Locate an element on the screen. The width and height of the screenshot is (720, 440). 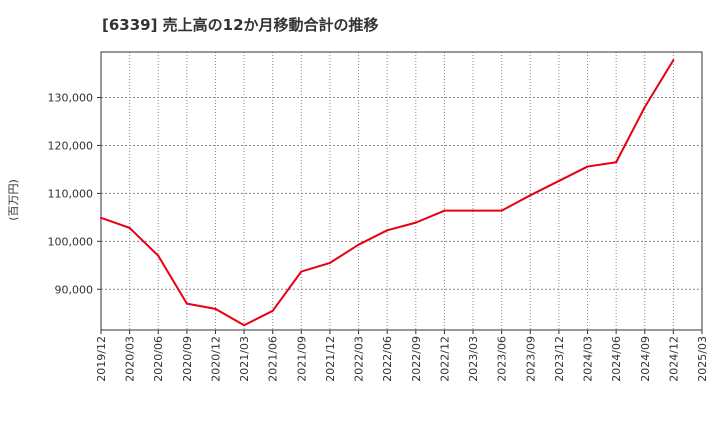
x-tick-label: 2023/12 is located at coordinates (559, 359).